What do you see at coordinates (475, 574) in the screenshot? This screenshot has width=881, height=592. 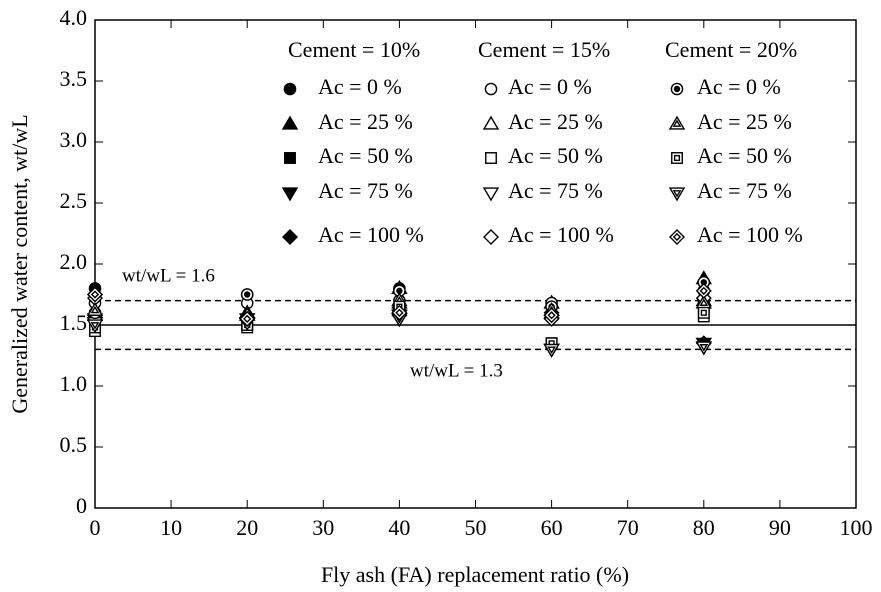 I see `x-axis-label: Fly ash (FA) replacement ratio (%)` at bounding box center [475, 574].